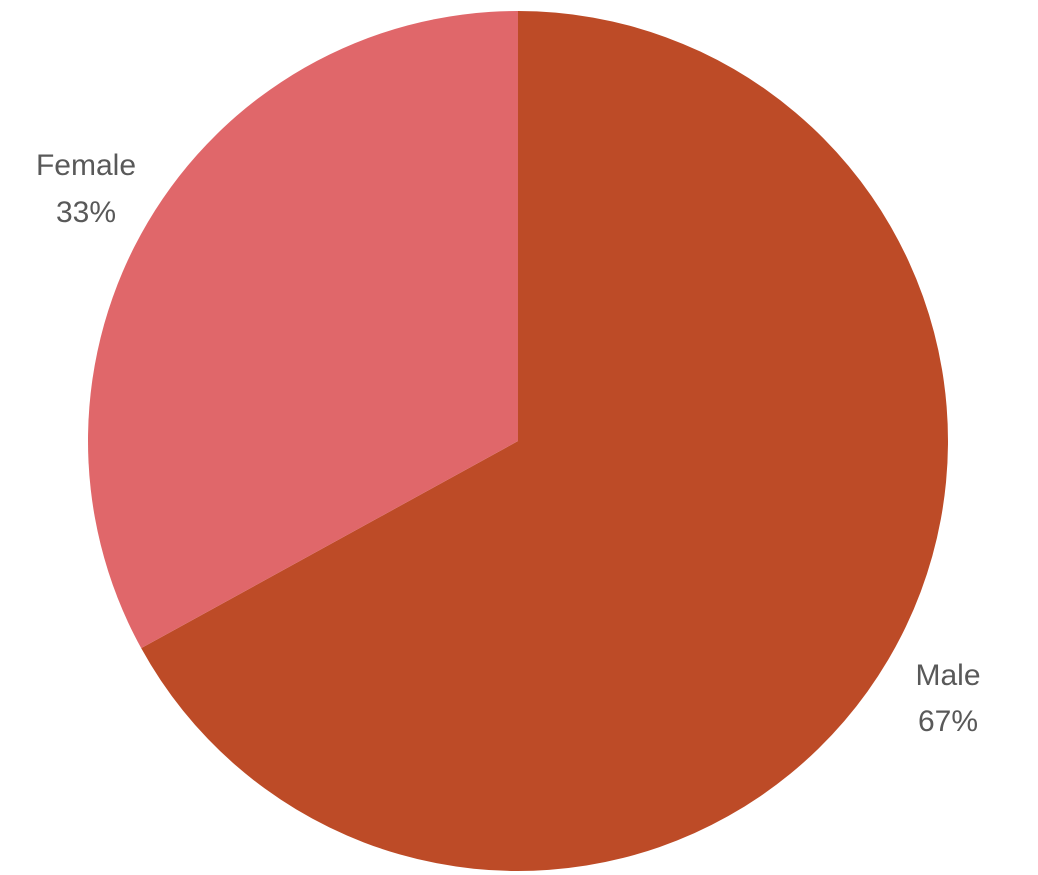 This screenshot has width=1038, height=875. Describe the element at coordinates (947, 675) in the screenshot. I see `slice-label-male: Male` at that location.